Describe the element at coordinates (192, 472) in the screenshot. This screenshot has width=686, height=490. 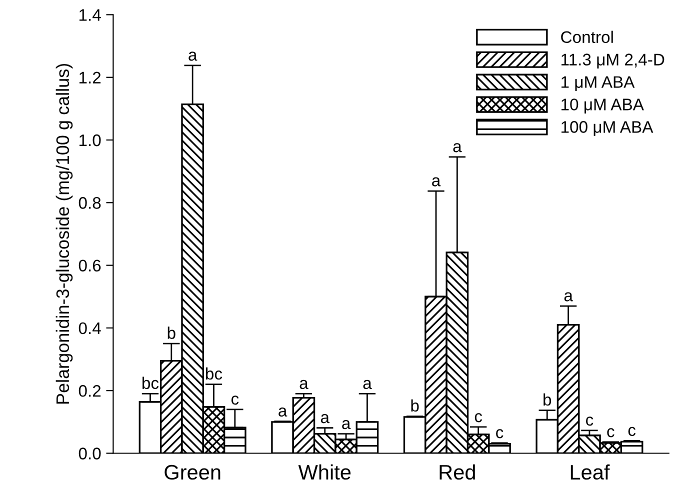
I see `x-tick-label: Green` at that location.